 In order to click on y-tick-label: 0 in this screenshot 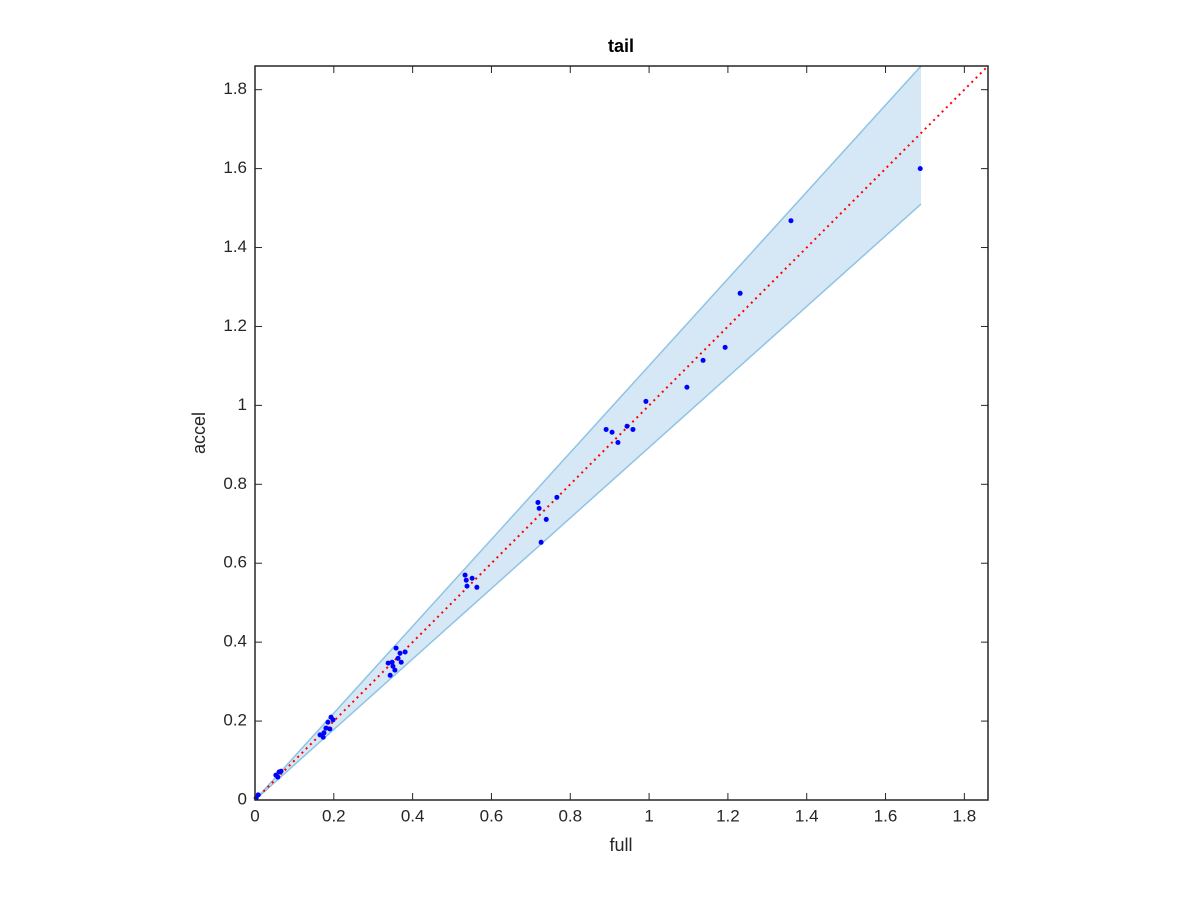, I will do `click(242, 798)`.